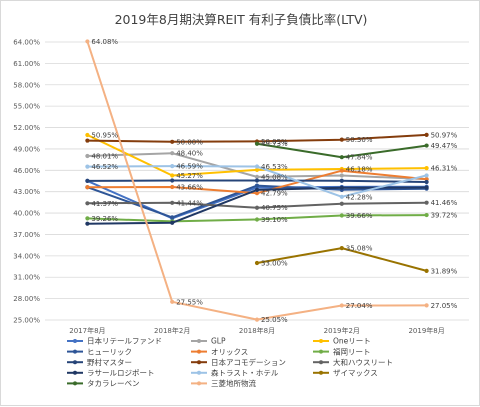 The height and width of the screenshot is (407, 480). I want to click on data-label: 46.52%, so click(104, 167).